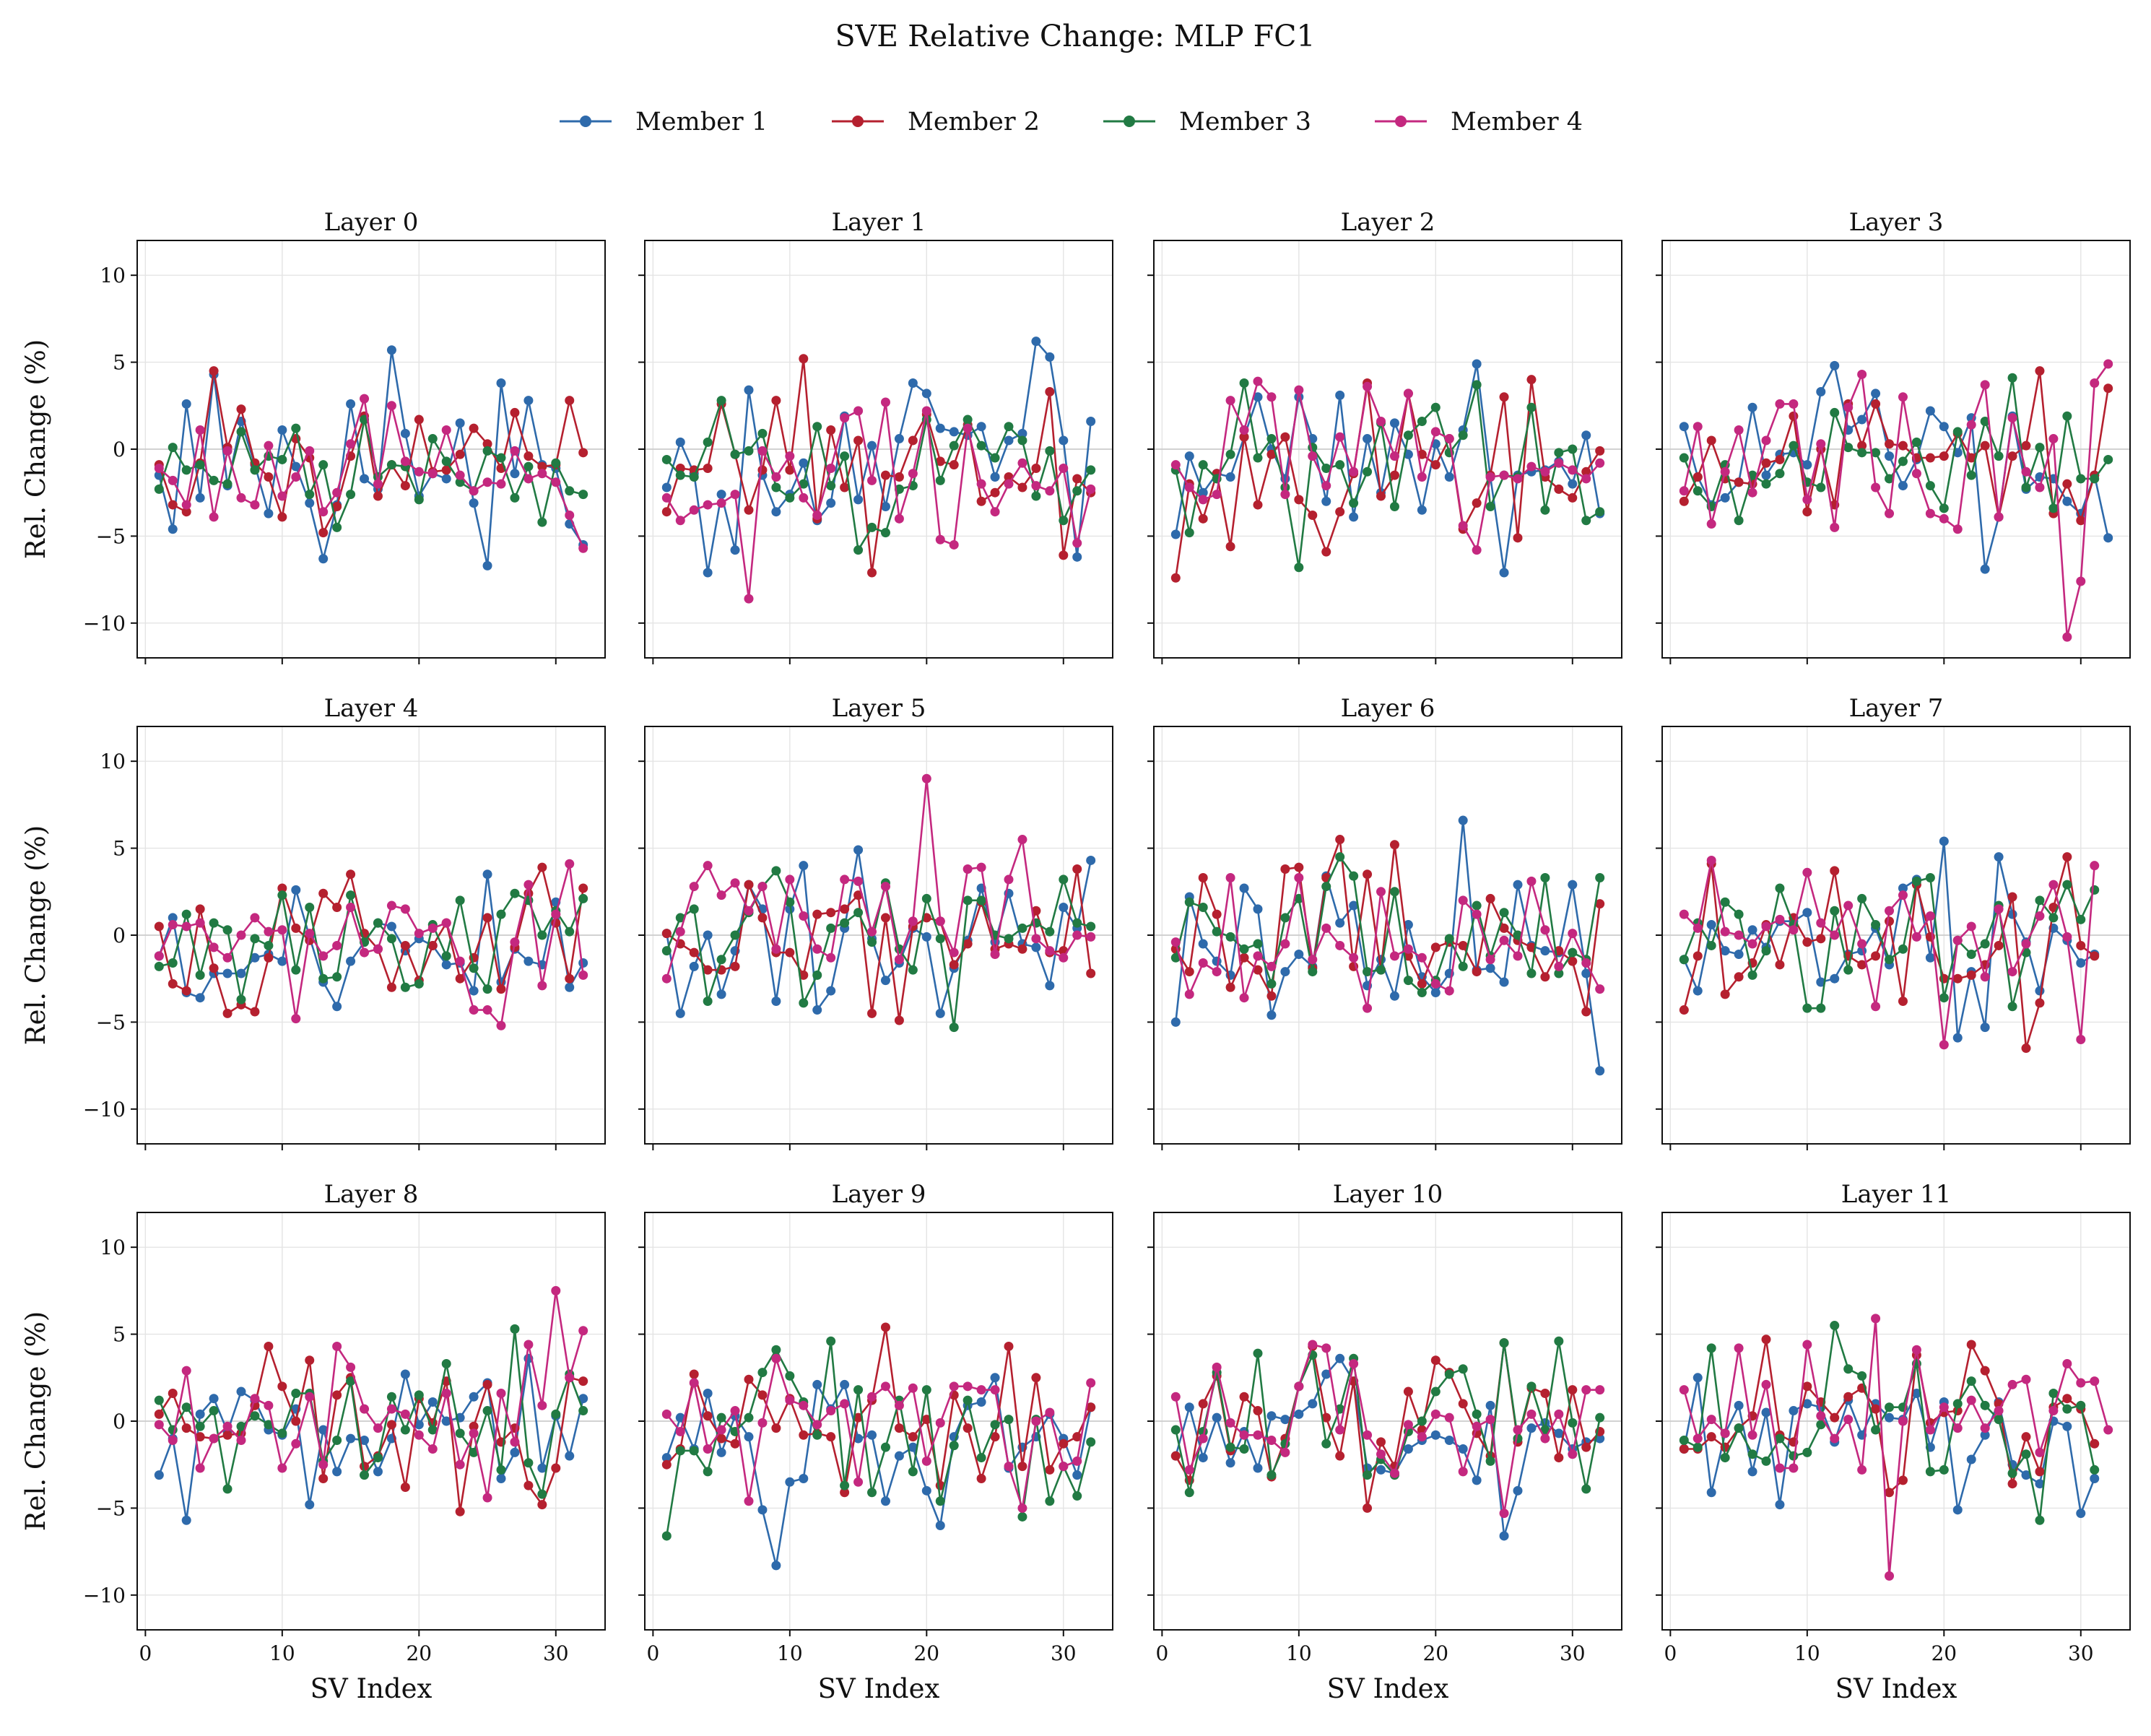 This screenshot has width=2151, height=1736. I want to click on y-tick-label: 10, so click(113, 1247).